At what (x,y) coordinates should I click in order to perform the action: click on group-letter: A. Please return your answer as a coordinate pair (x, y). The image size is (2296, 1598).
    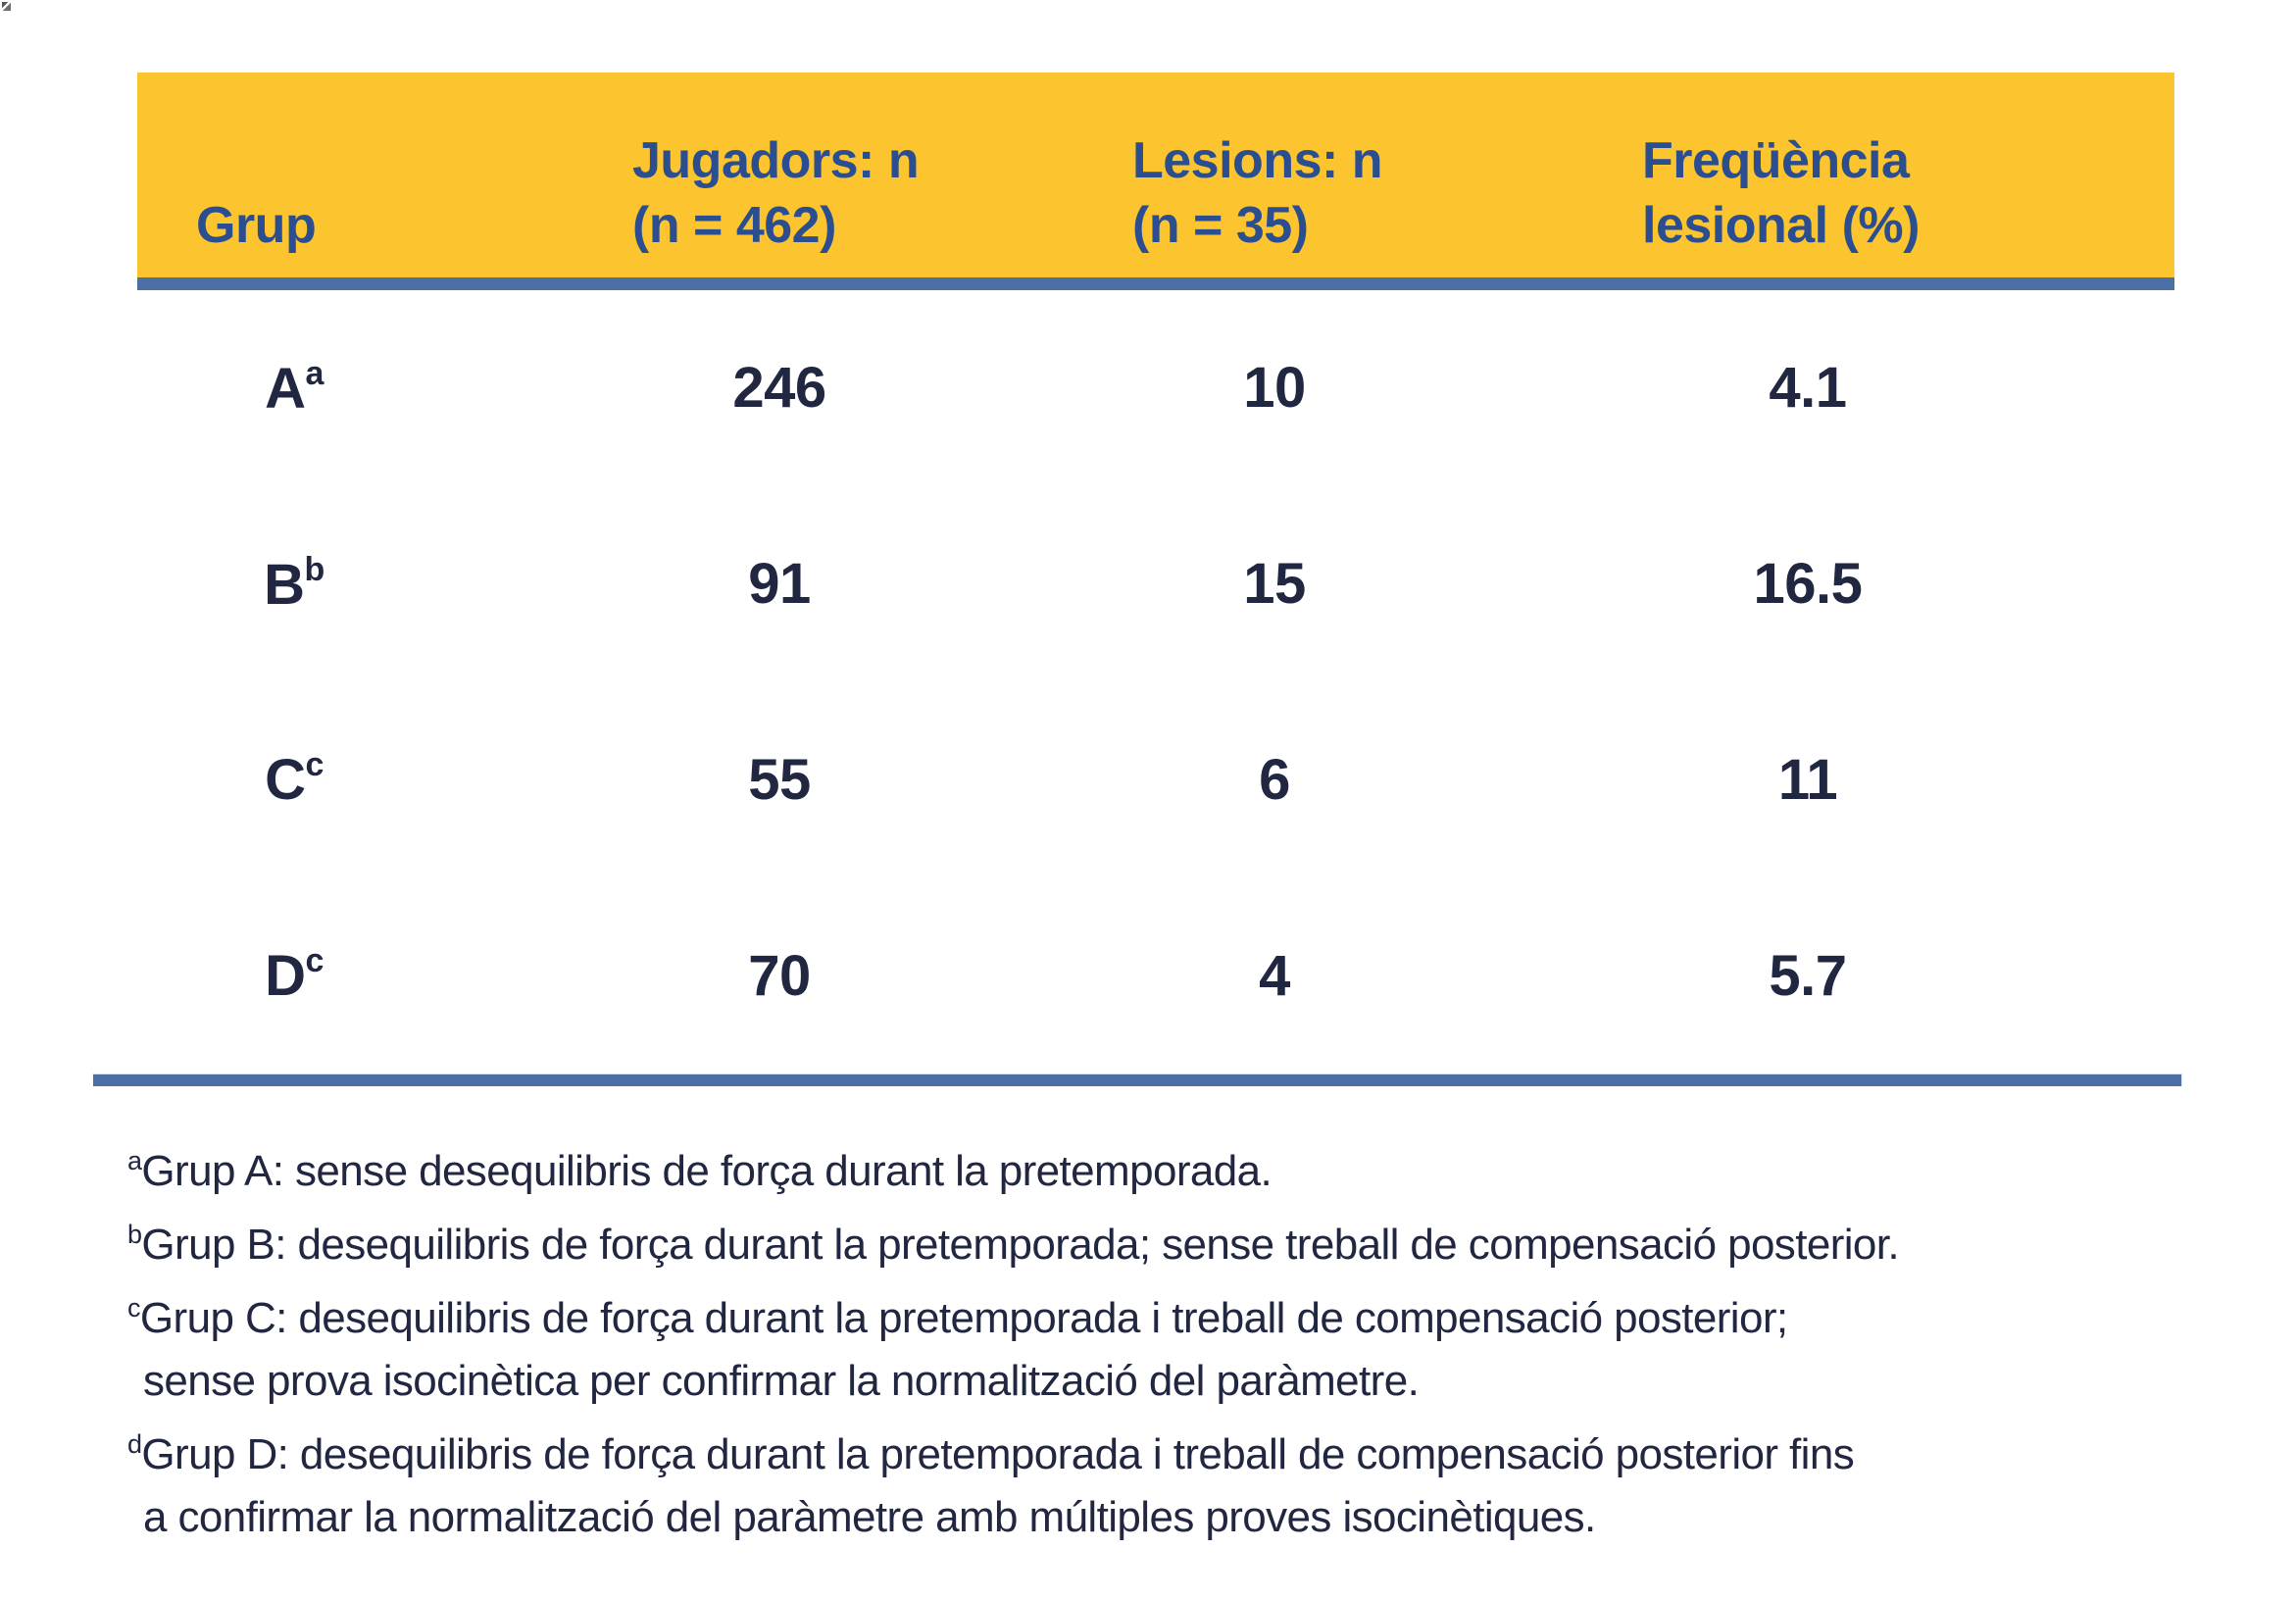
    Looking at the image, I should click on (285, 388).